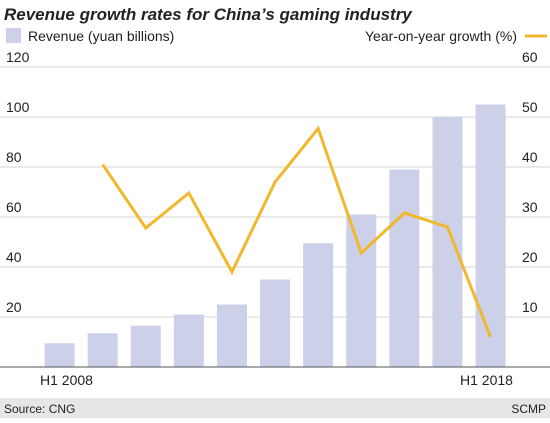 This screenshot has height=423, width=550. I want to click on y-tick-right: 40, so click(530, 157).